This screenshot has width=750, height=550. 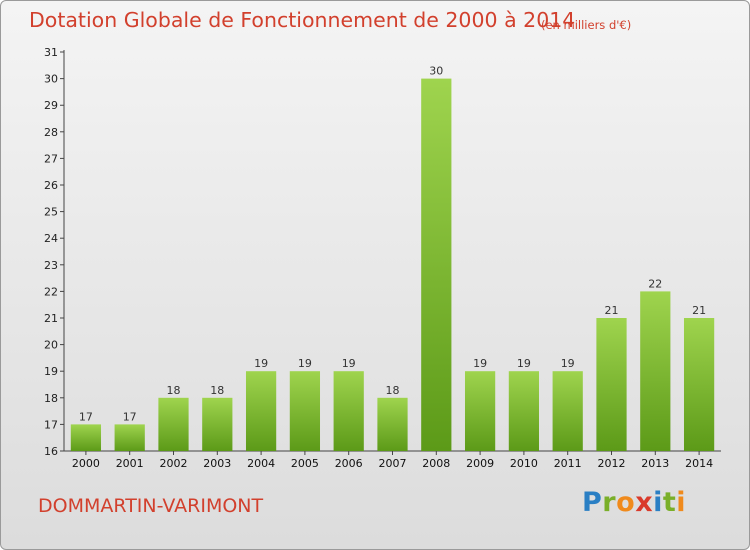 What do you see at coordinates (655, 283) in the screenshot?
I see `bar-value-label: 22` at bounding box center [655, 283].